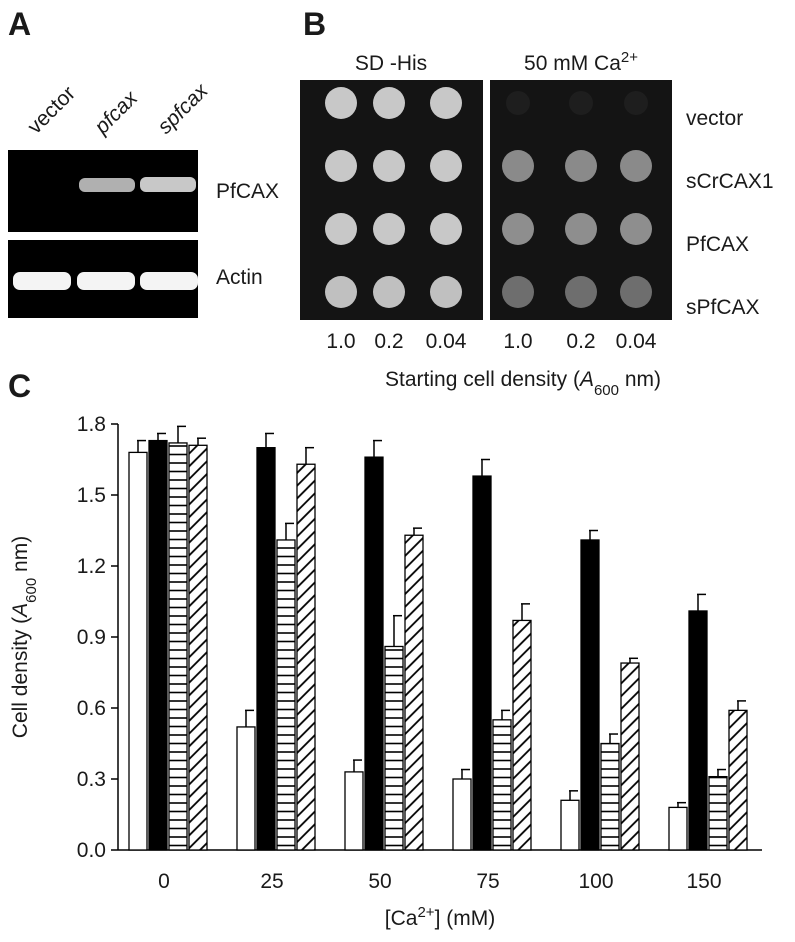 The image size is (795, 942). I want to click on condition-label-part: SD -His, so click(391, 63).